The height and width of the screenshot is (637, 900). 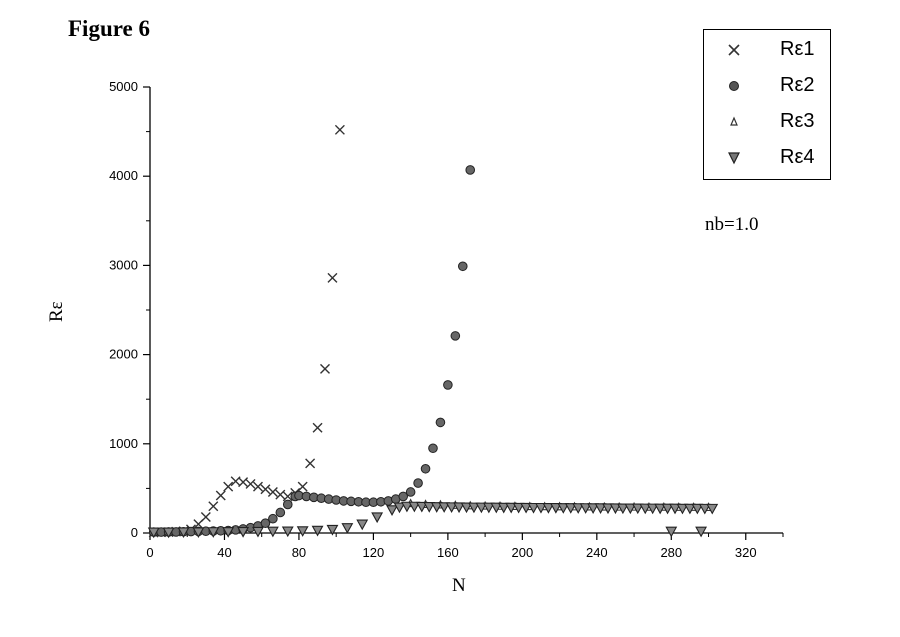 I want to click on y-tick-label: 3000, so click(x=123, y=264).